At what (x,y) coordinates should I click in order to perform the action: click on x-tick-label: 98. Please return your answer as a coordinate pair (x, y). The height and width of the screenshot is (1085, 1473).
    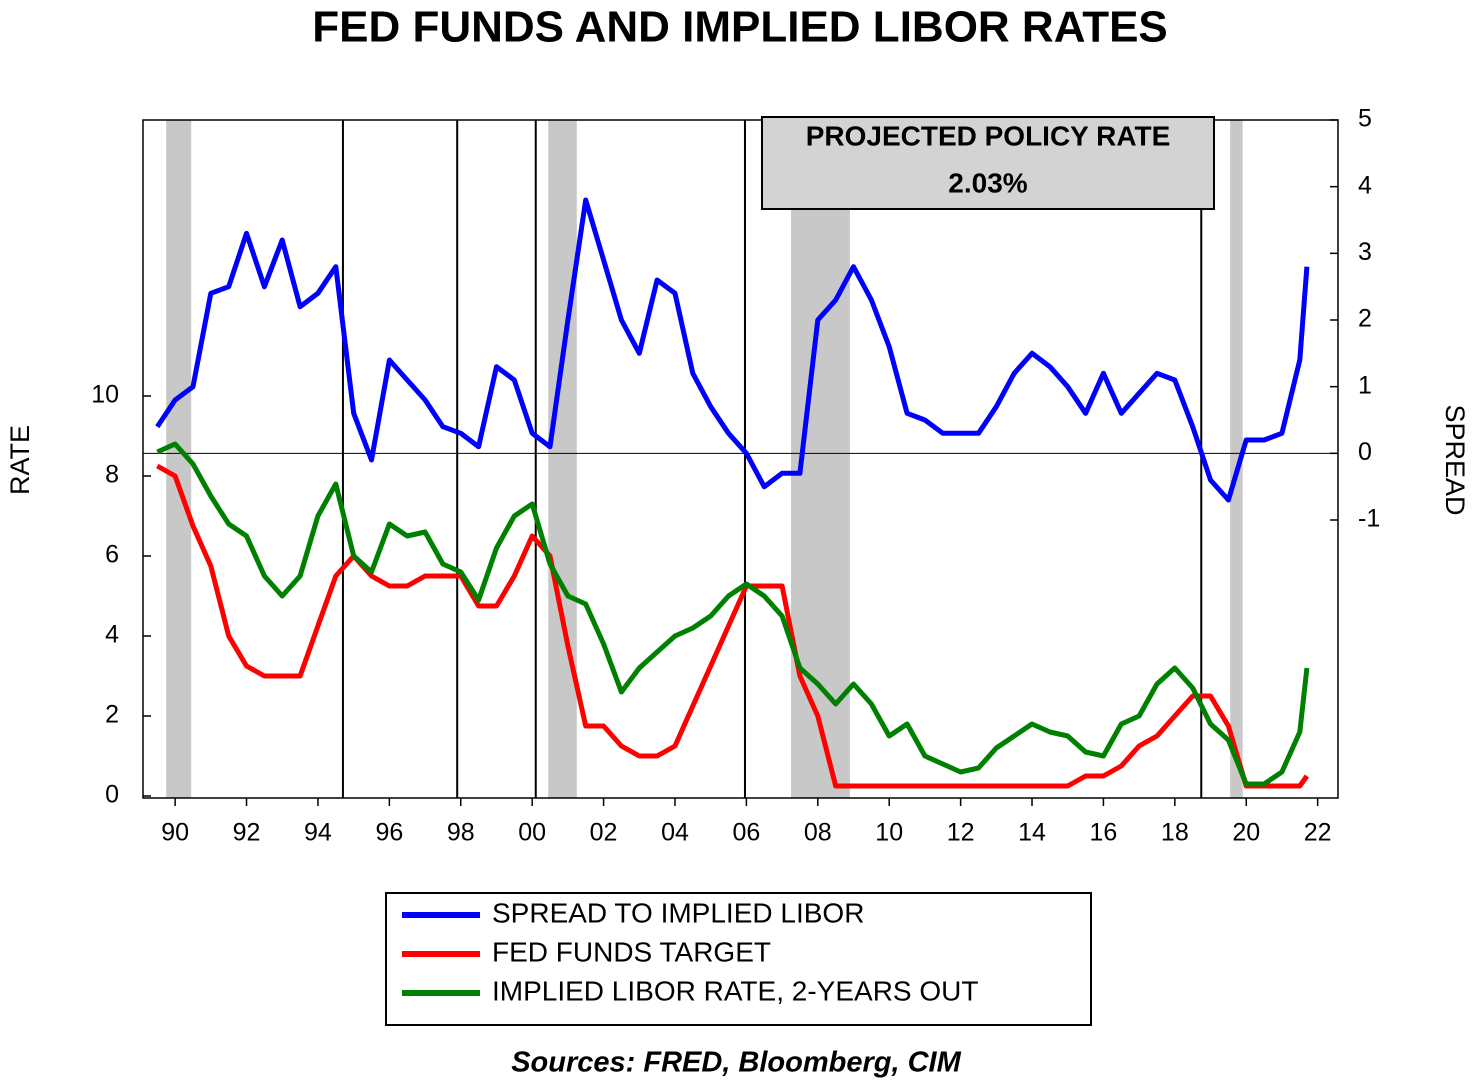
    Looking at the image, I should click on (461, 833).